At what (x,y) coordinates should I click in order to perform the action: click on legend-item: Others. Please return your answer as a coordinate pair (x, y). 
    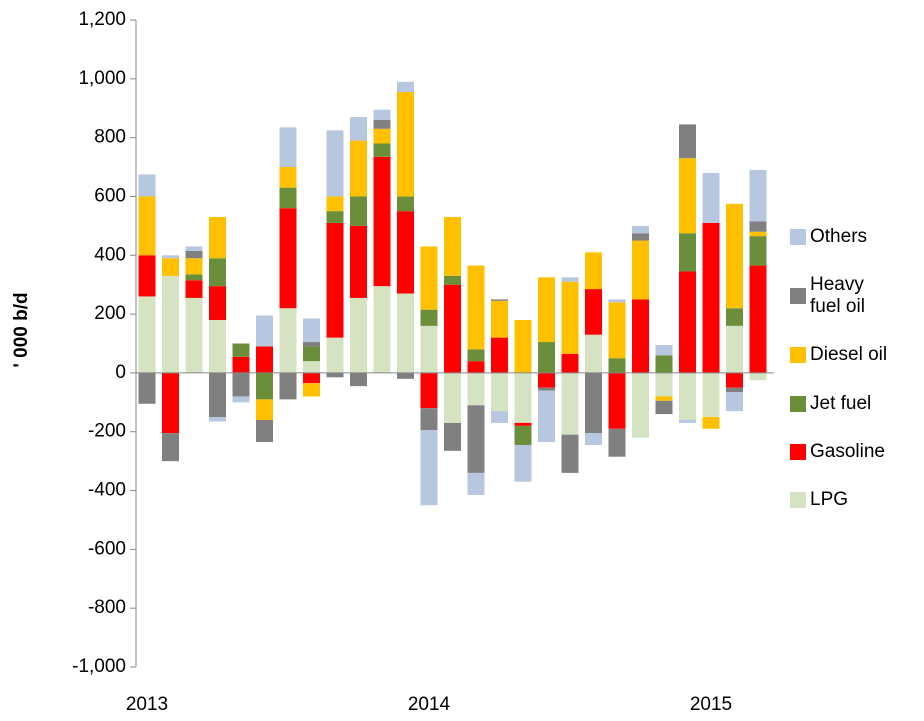
    Looking at the image, I should click on (843, 237).